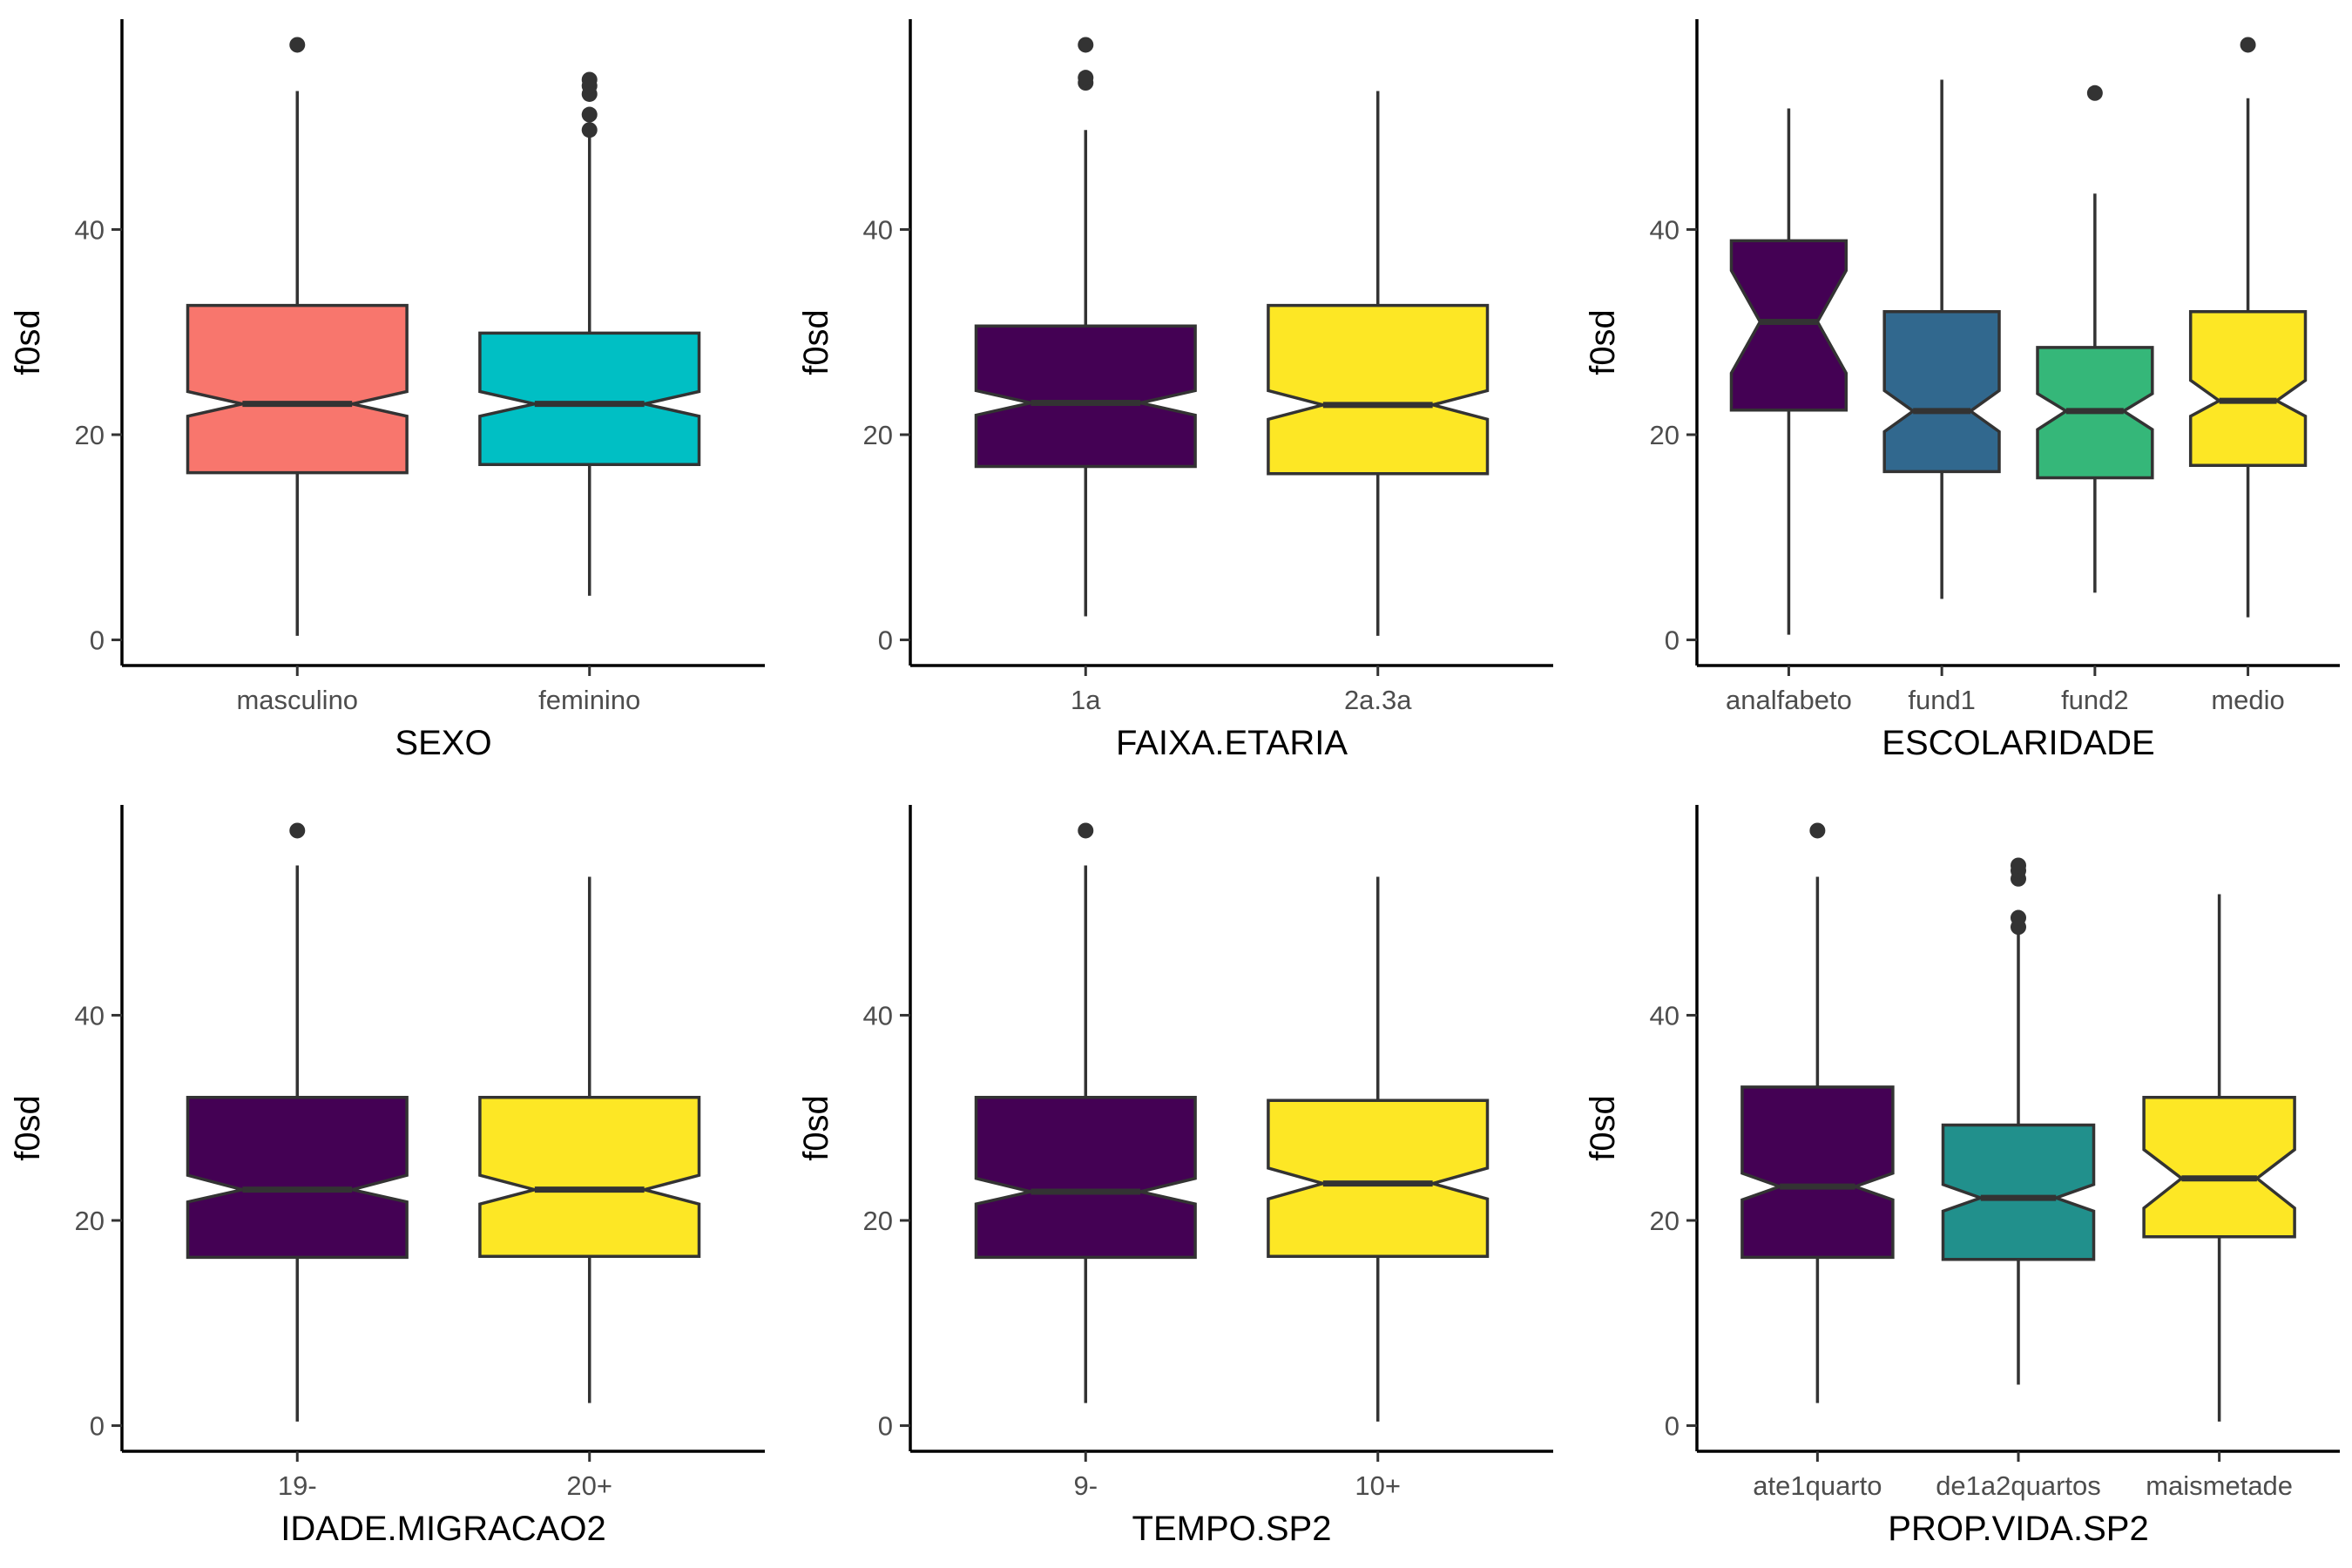  I want to click on x-tick-label: maismetade, so click(2219, 1486).